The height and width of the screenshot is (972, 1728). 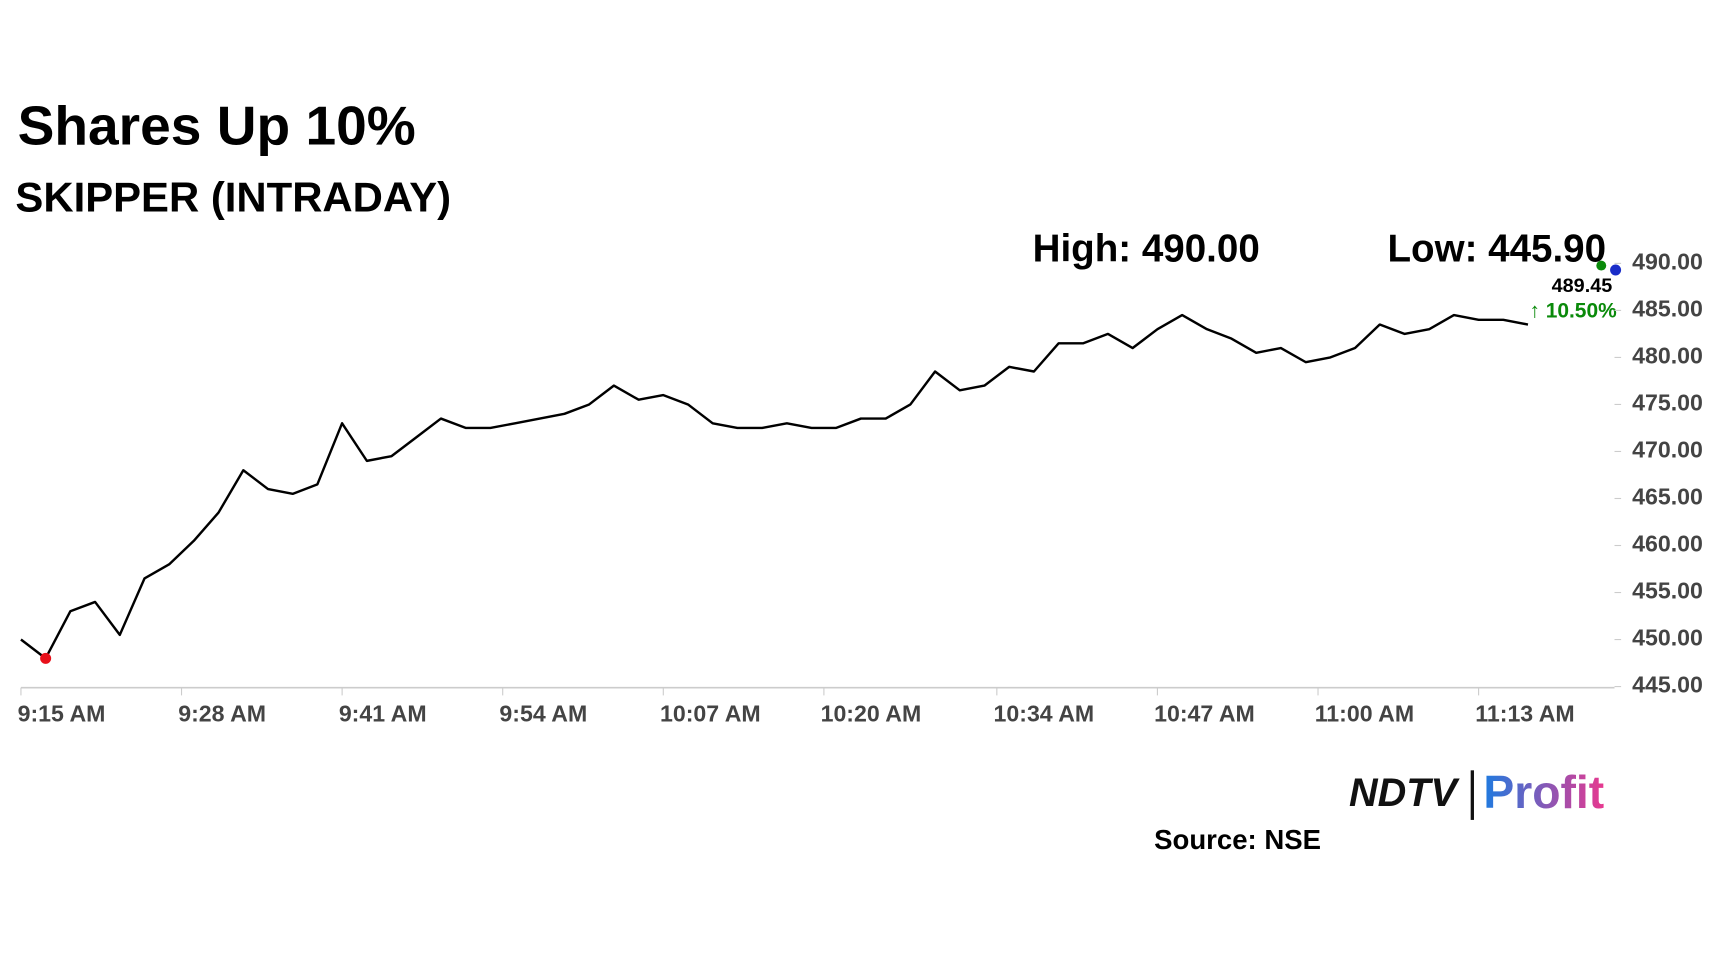 What do you see at coordinates (1364, 713) in the screenshot?
I see `x-tick-label: 11:00 AM` at bounding box center [1364, 713].